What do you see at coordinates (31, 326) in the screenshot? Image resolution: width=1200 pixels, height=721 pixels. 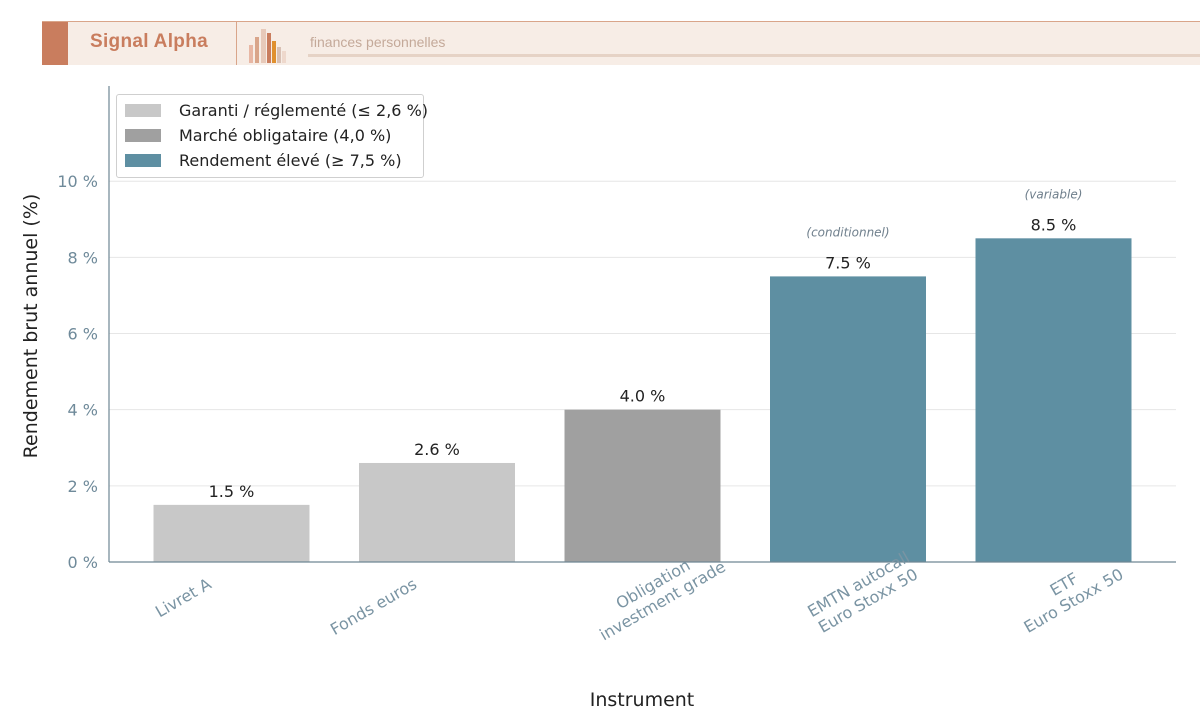 I see `y-axis-title: Rendement brut annuel (%)` at bounding box center [31, 326].